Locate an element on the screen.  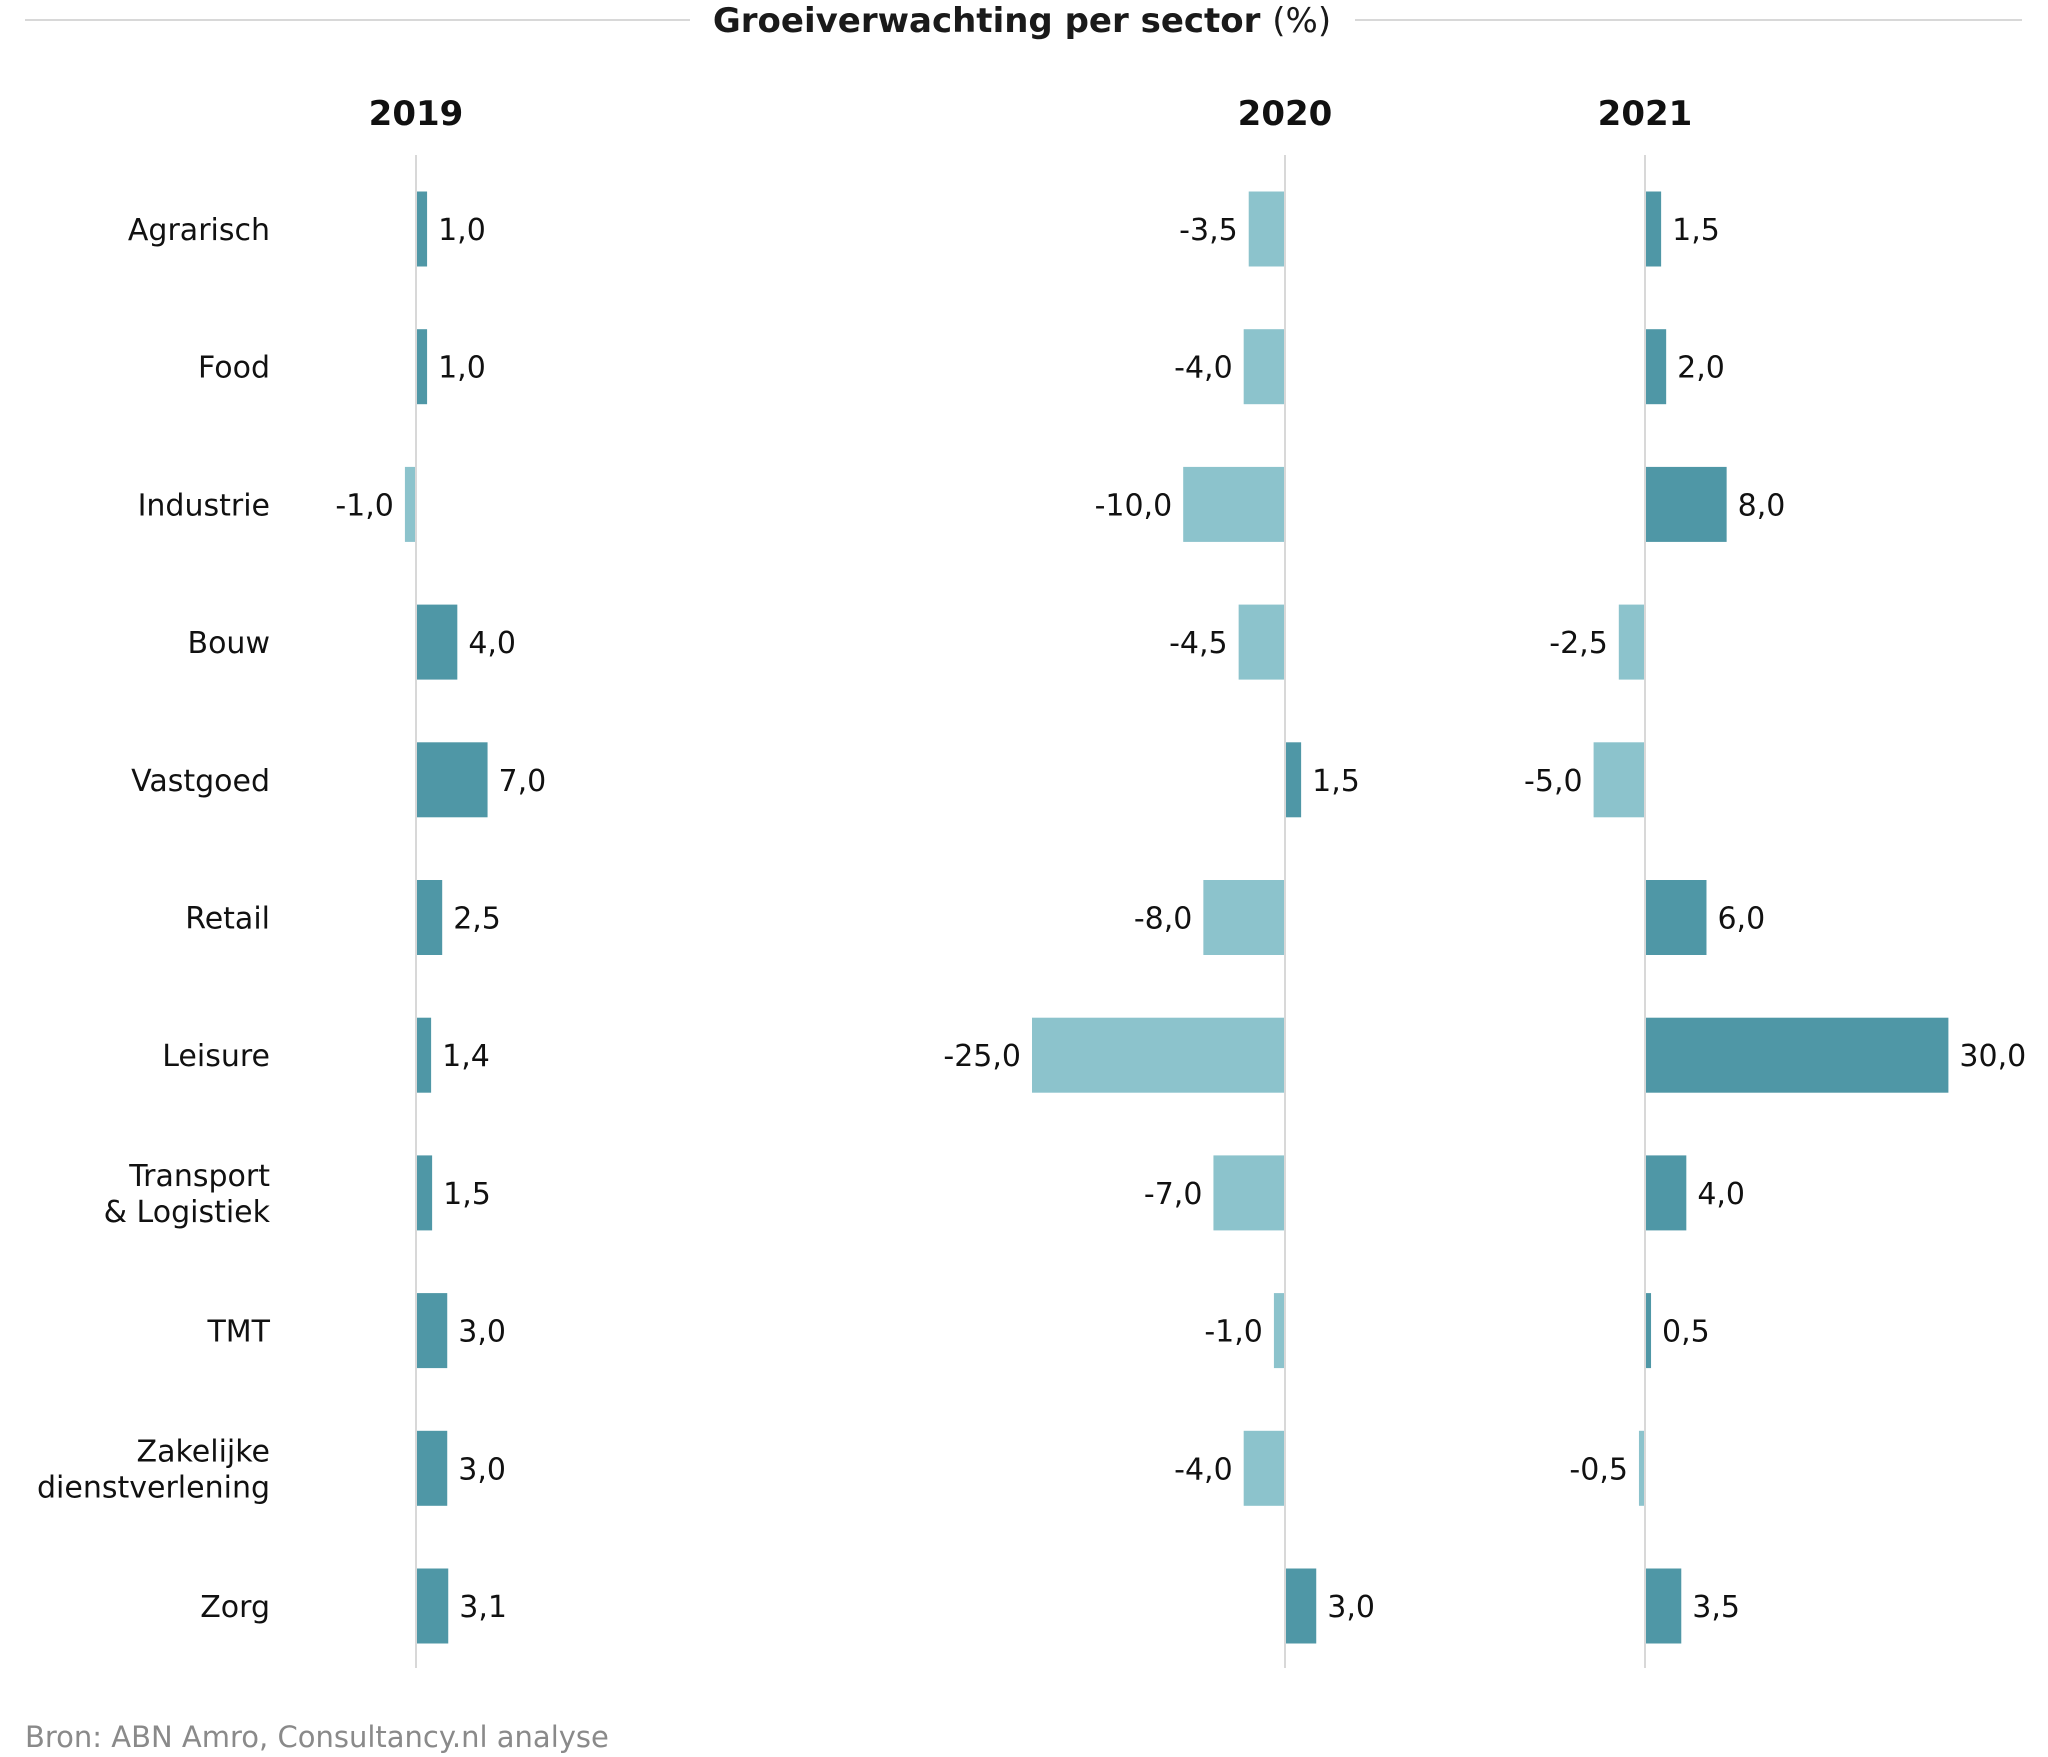
source-note: Bron: ABN Amro, Consultancy.nl analyse is located at coordinates (317, 1737).